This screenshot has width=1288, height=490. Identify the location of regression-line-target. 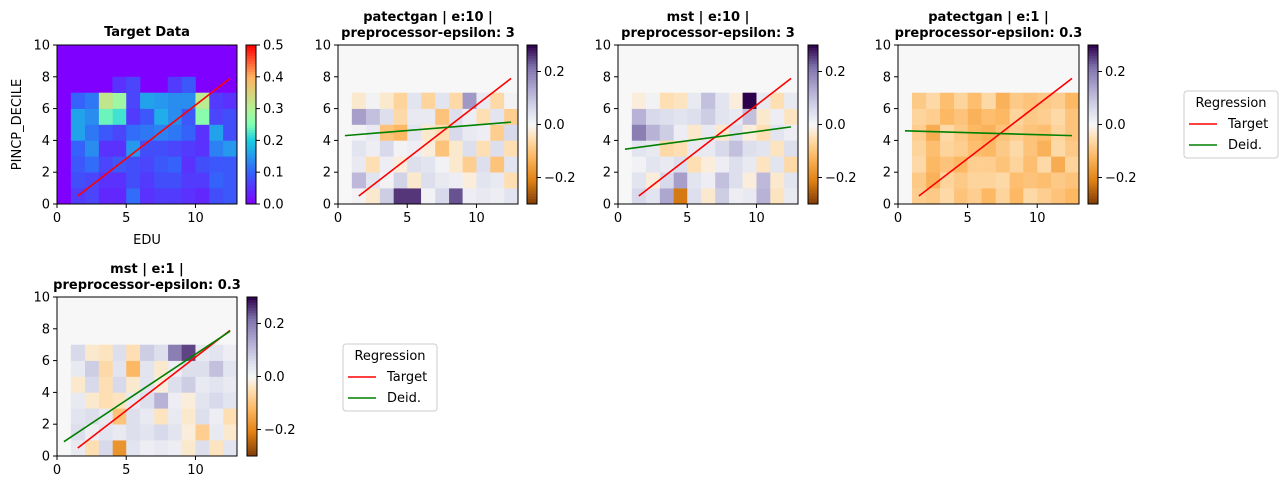
(154, 137).